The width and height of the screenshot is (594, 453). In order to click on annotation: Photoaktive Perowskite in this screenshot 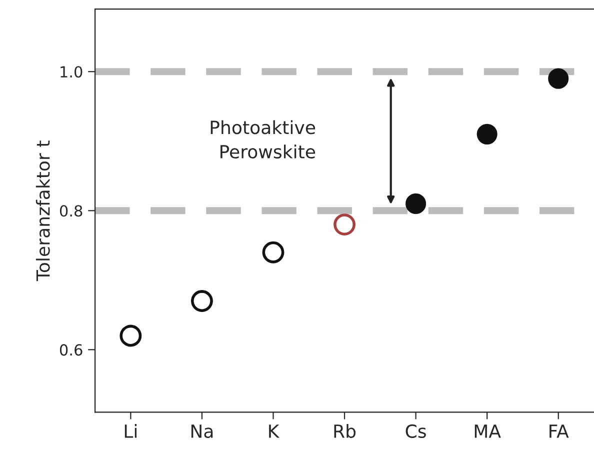, I will do `click(263, 139)`.